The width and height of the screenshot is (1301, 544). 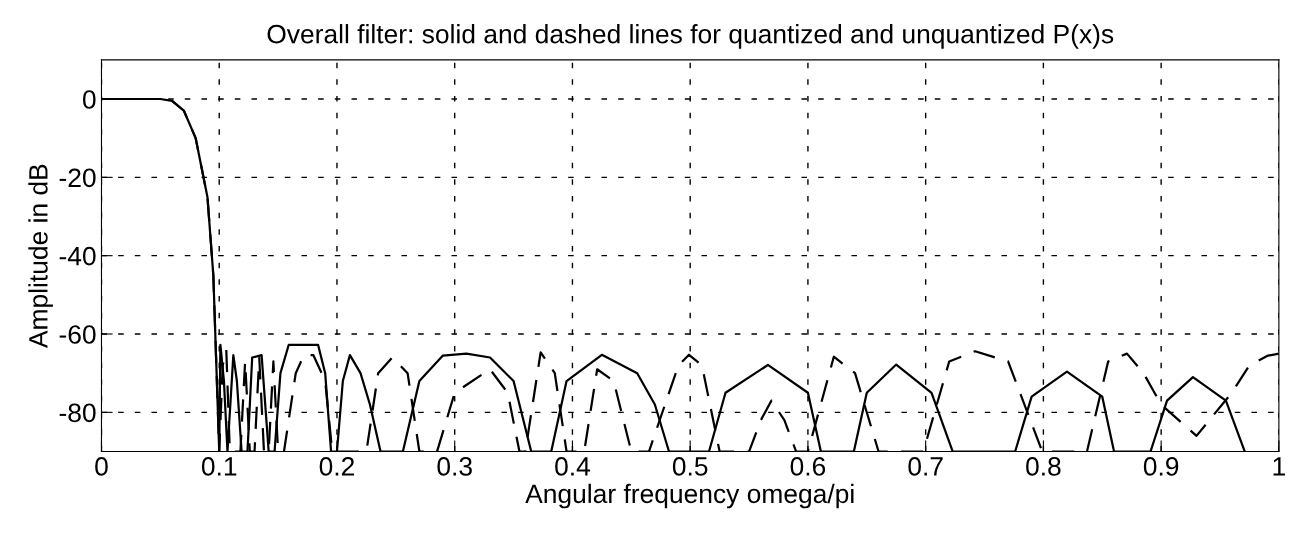 I want to click on y-tick-label: -20, so click(x=77, y=178).